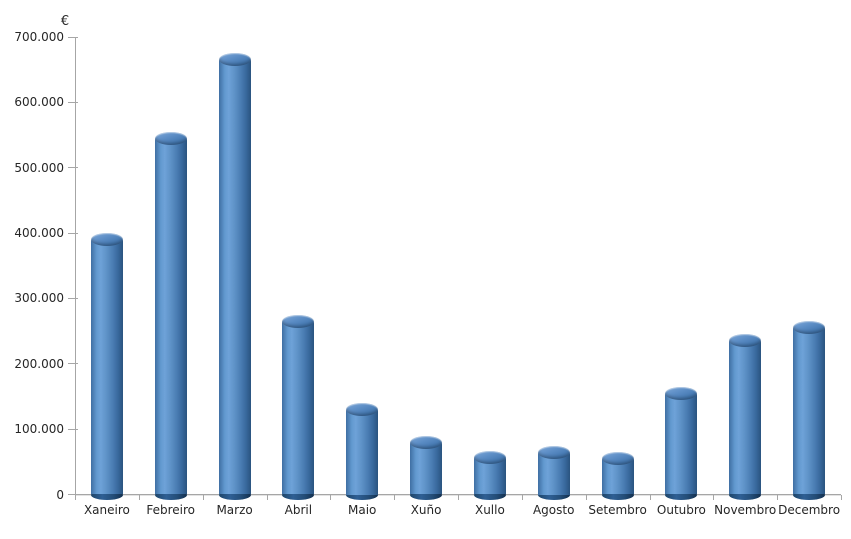 Image resolution: width=851 pixels, height=539 pixels. What do you see at coordinates (106, 494) in the screenshot?
I see `bar-bottom-cap-xaneiro` at bounding box center [106, 494].